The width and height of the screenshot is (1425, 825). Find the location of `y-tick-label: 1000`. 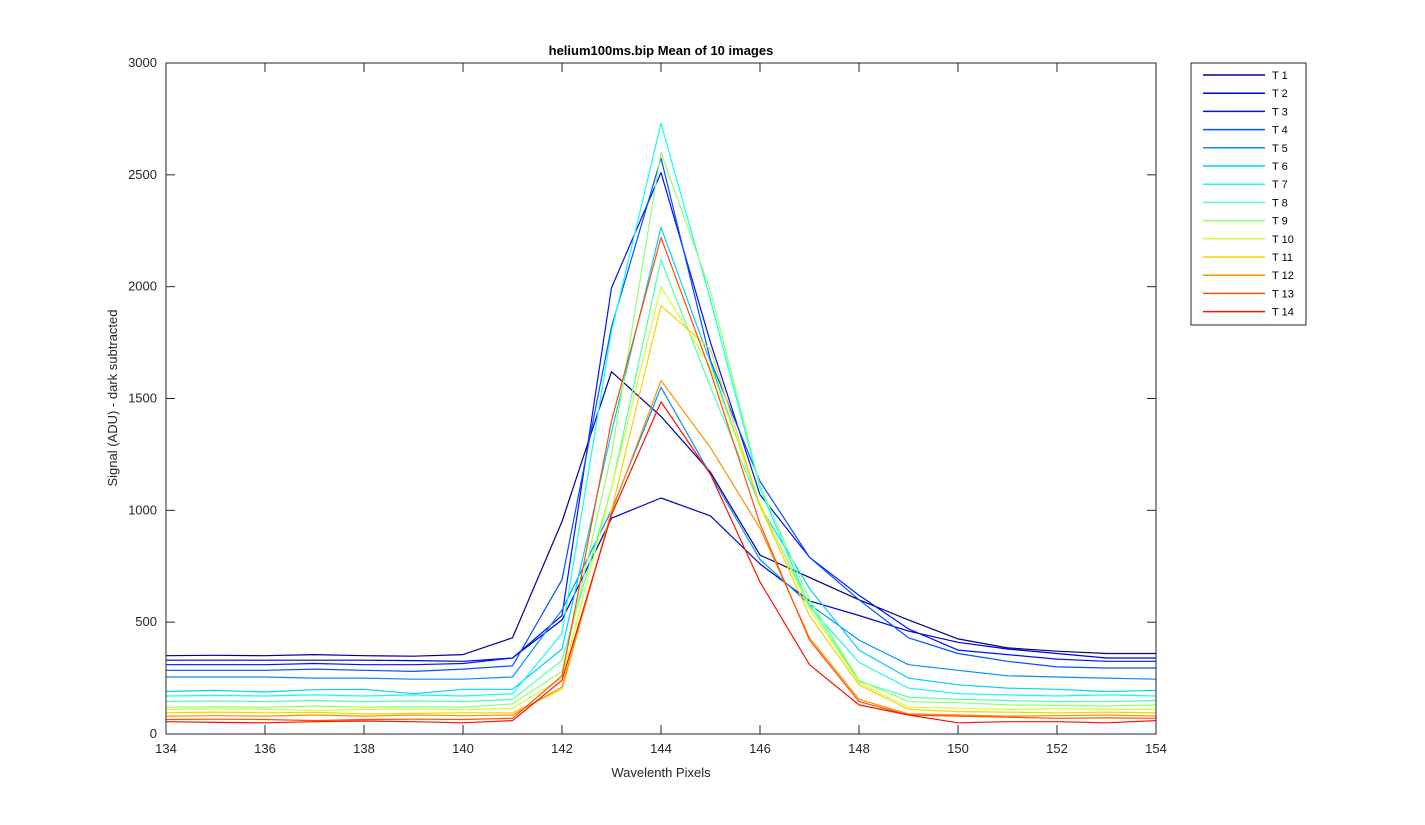

y-tick-label: 1000 is located at coordinates (142, 509).